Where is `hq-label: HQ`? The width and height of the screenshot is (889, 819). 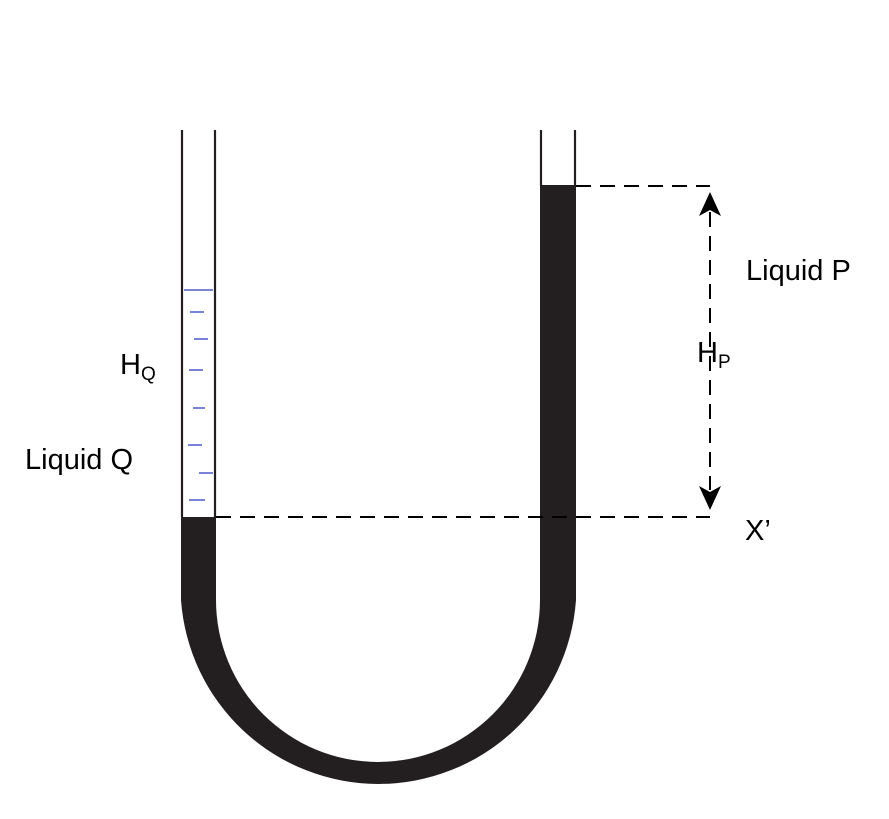 hq-label: HQ is located at coordinates (138, 367).